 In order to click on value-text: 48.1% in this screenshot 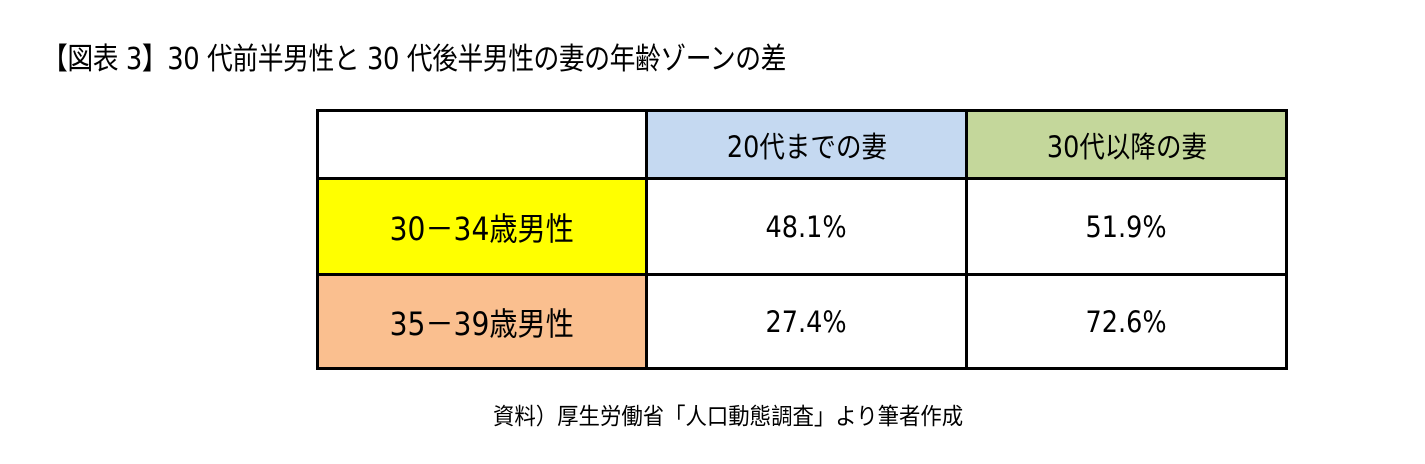, I will do `click(806, 226)`.